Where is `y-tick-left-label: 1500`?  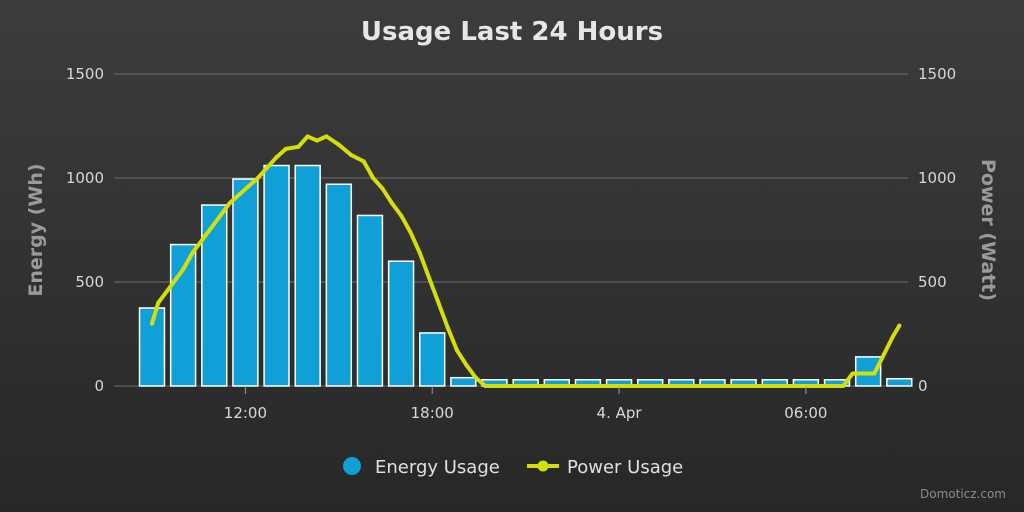 y-tick-left-label: 1500 is located at coordinates (85, 74).